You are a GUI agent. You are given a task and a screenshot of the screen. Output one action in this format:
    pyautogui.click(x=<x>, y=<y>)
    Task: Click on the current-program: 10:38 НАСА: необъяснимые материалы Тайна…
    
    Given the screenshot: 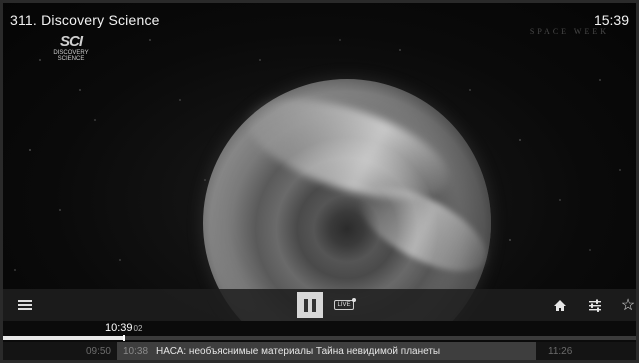 What is the action you would take?
    pyautogui.click(x=326, y=351)
    